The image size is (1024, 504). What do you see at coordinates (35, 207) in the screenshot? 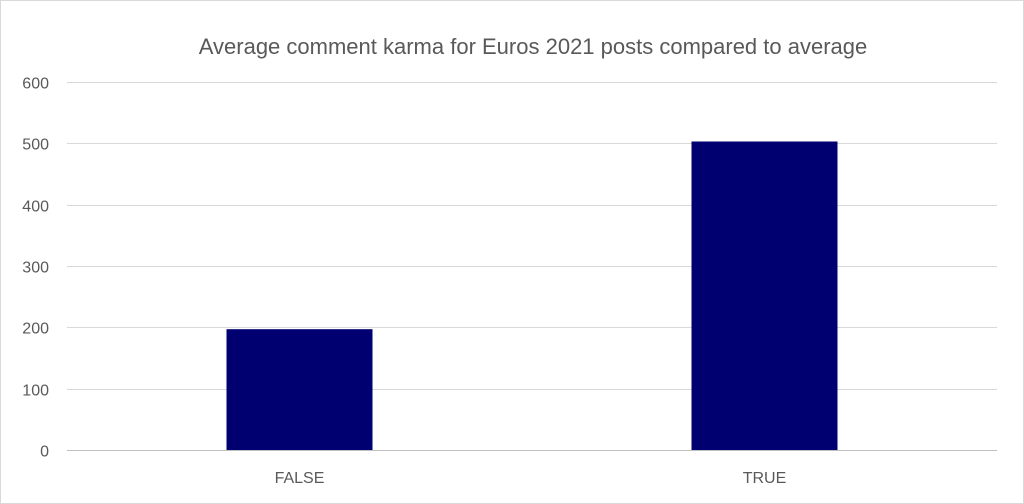
I see `y-tick-label-400: 400` at bounding box center [35, 207].